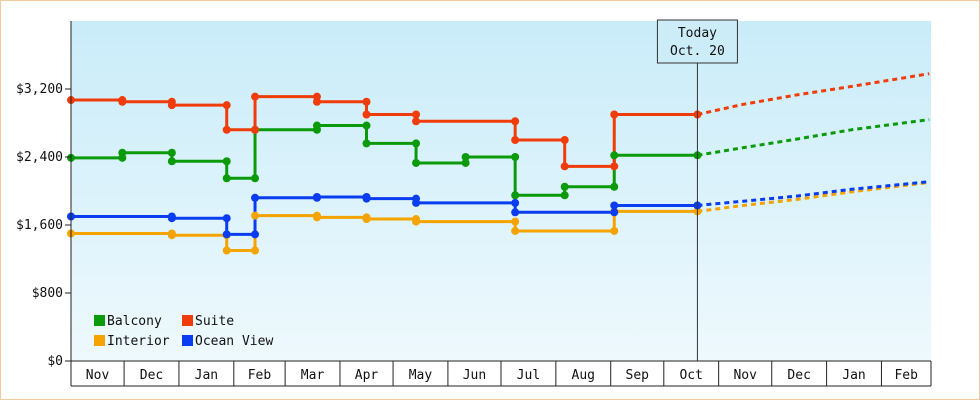 The width and height of the screenshot is (980, 400). Describe the element at coordinates (138, 341) in the screenshot. I see `legend-label: Interior` at that location.